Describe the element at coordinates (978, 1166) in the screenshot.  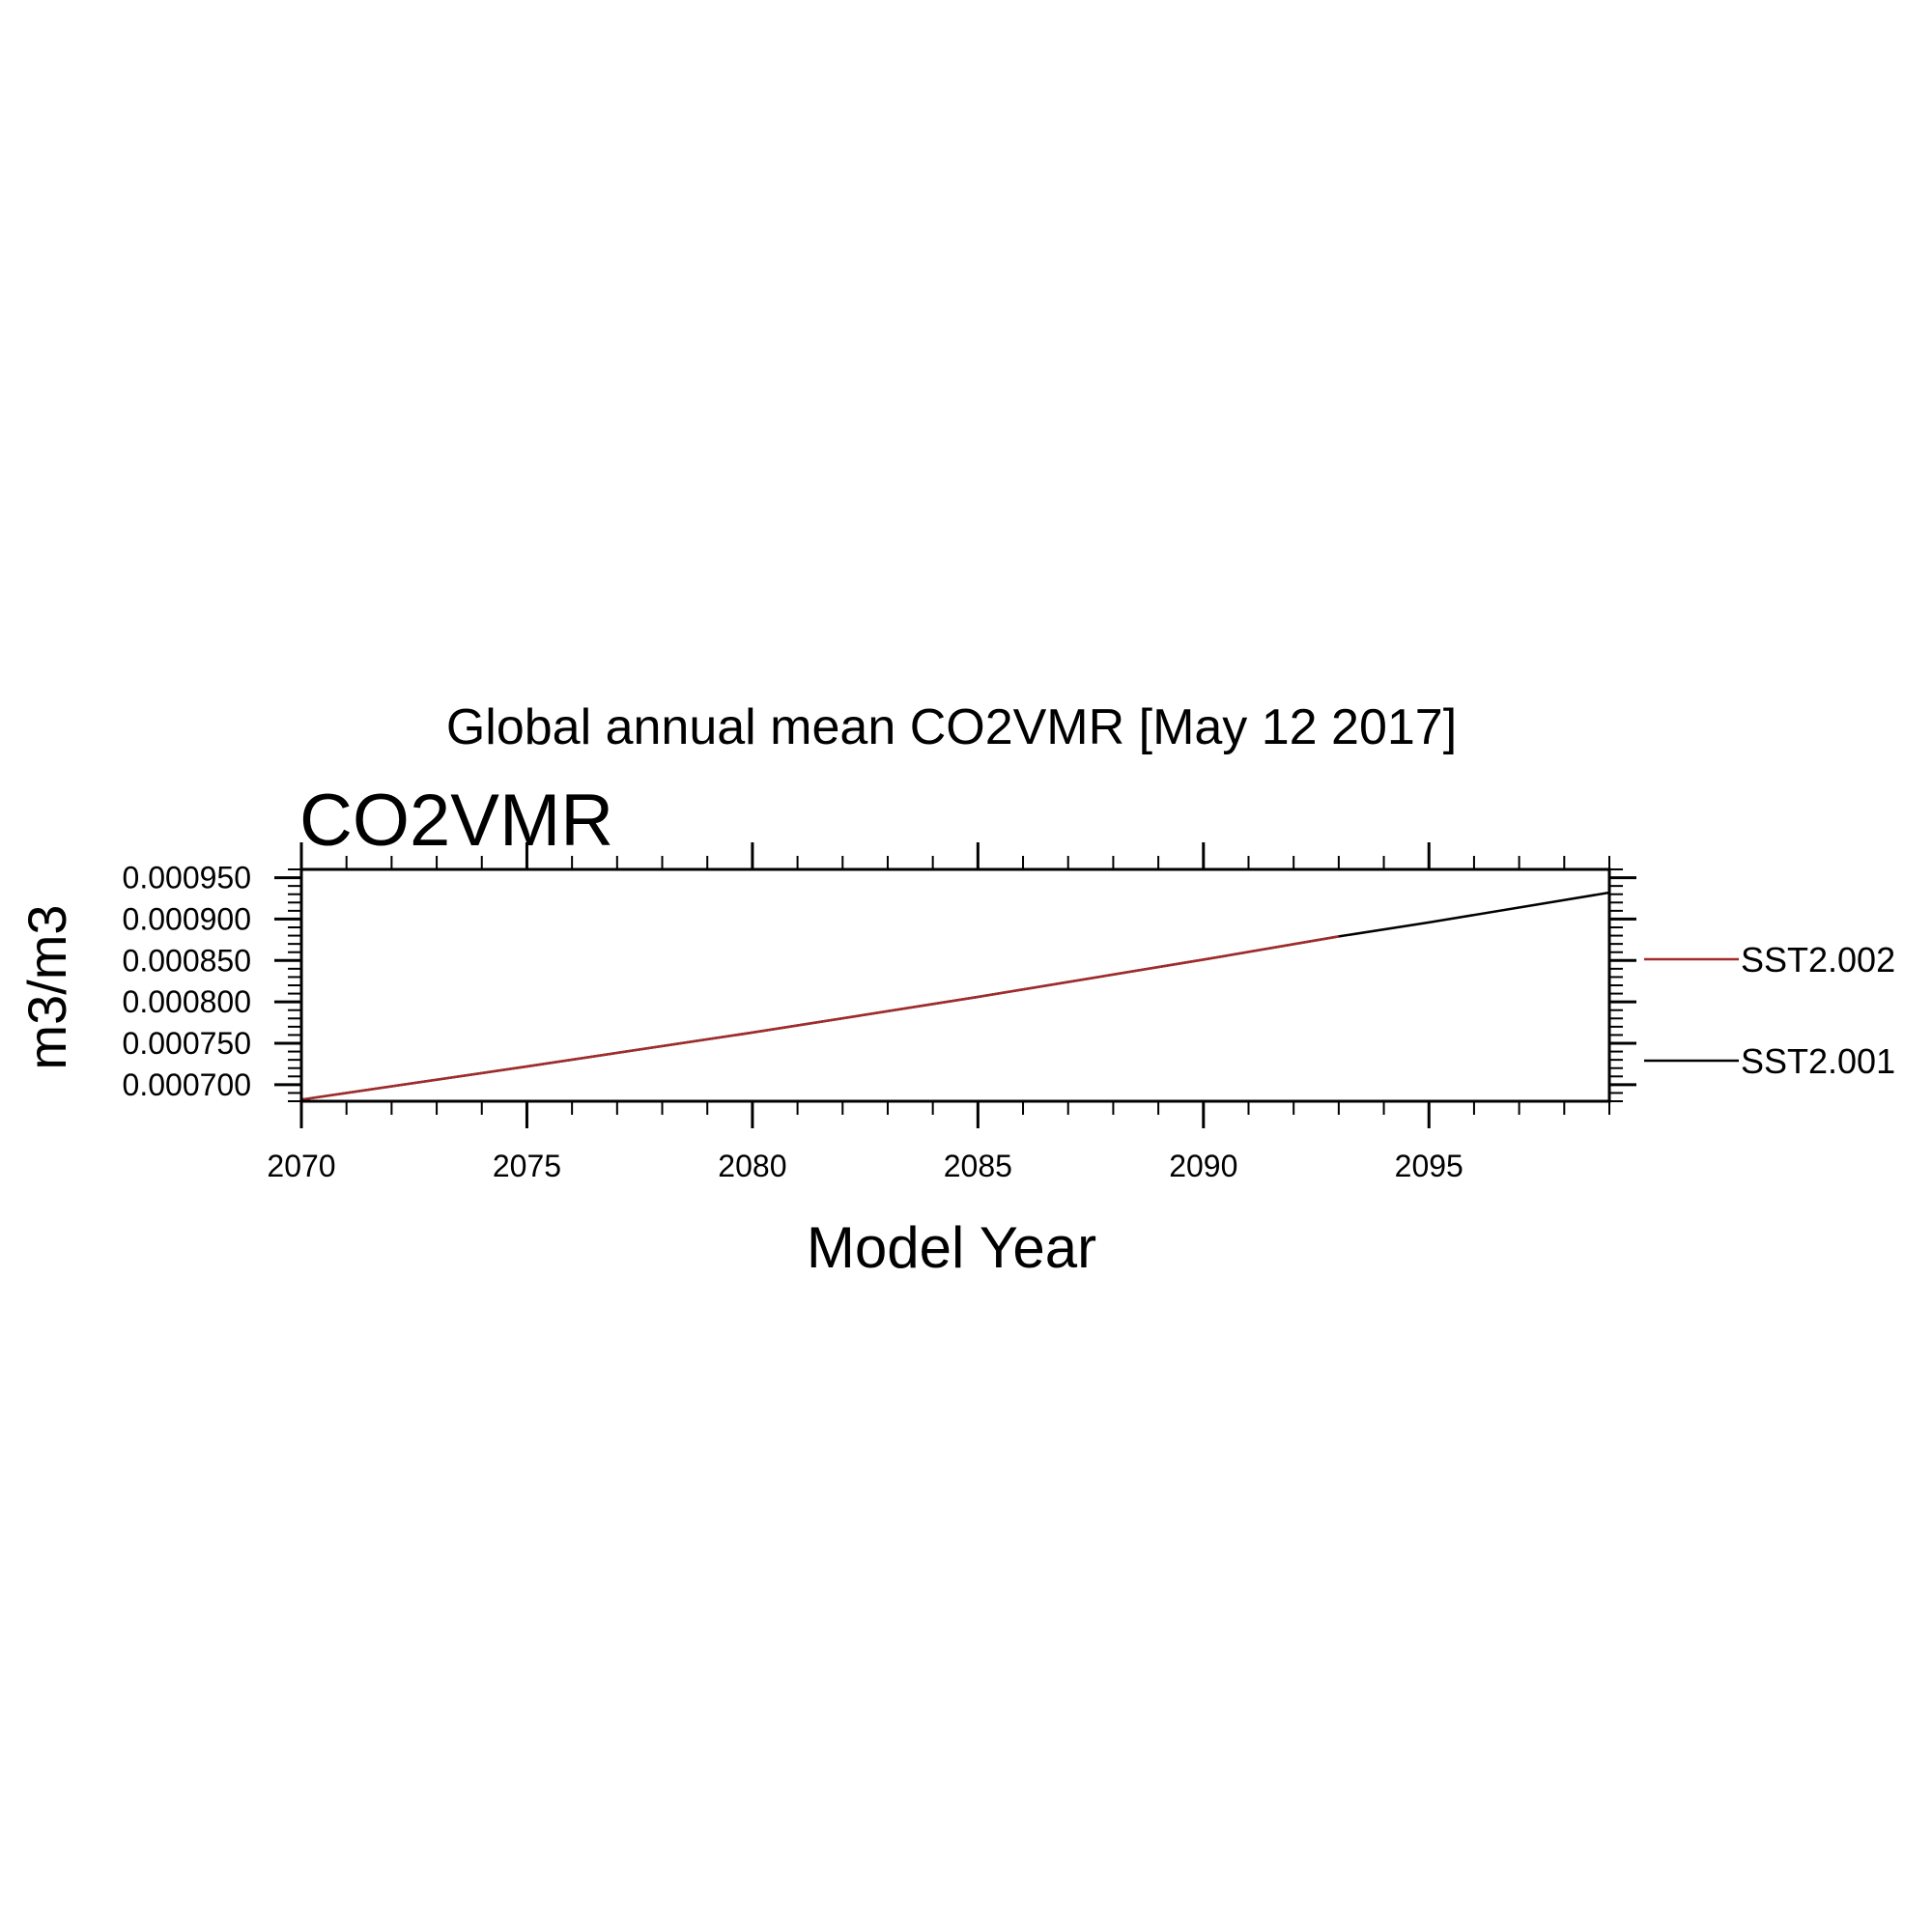
I see `x-tick-label: 2085` at that location.